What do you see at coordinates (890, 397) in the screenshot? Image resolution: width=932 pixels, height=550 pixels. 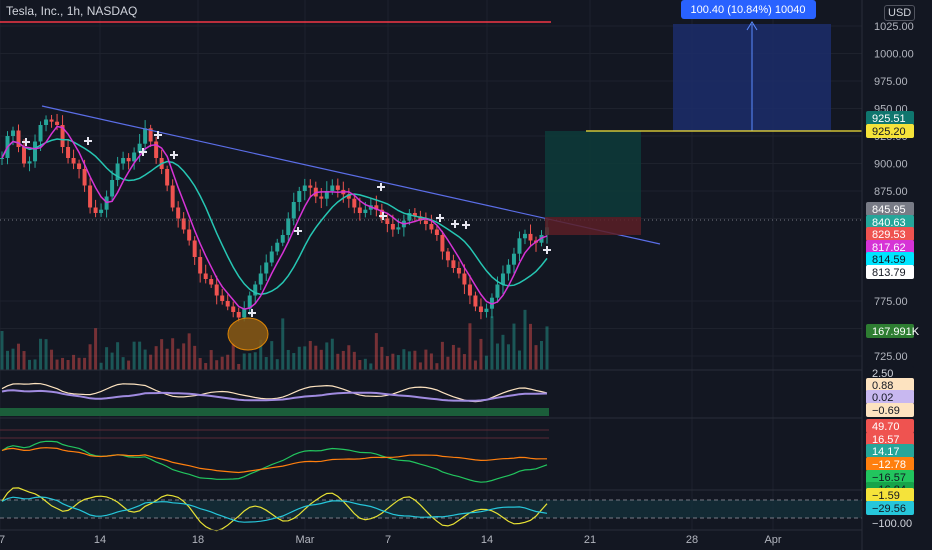 I see `osc1-label-bg` at bounding box center [890, 397].